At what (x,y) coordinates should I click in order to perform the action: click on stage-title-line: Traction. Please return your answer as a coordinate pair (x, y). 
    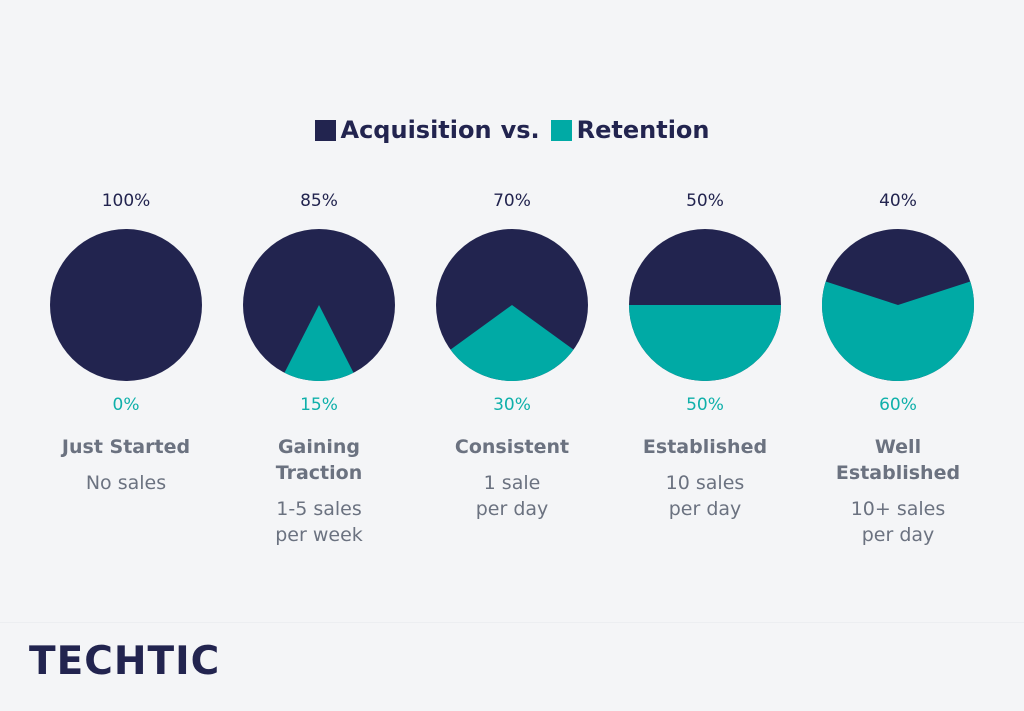
    Looking at the image, I should click on (319, 473).